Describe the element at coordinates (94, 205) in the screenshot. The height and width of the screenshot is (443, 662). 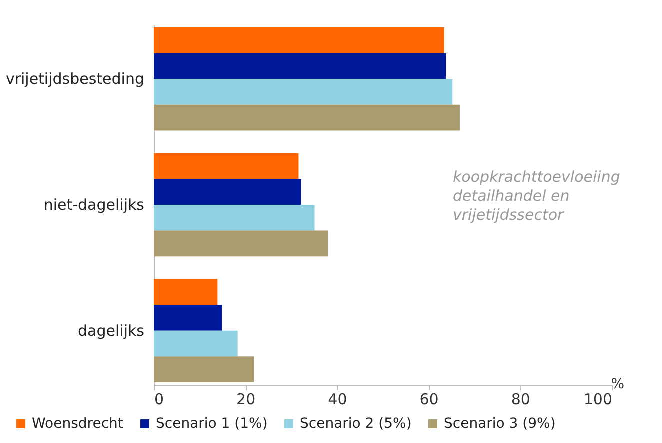
I see `y-tick-label: niet-dagelijks` at that location.